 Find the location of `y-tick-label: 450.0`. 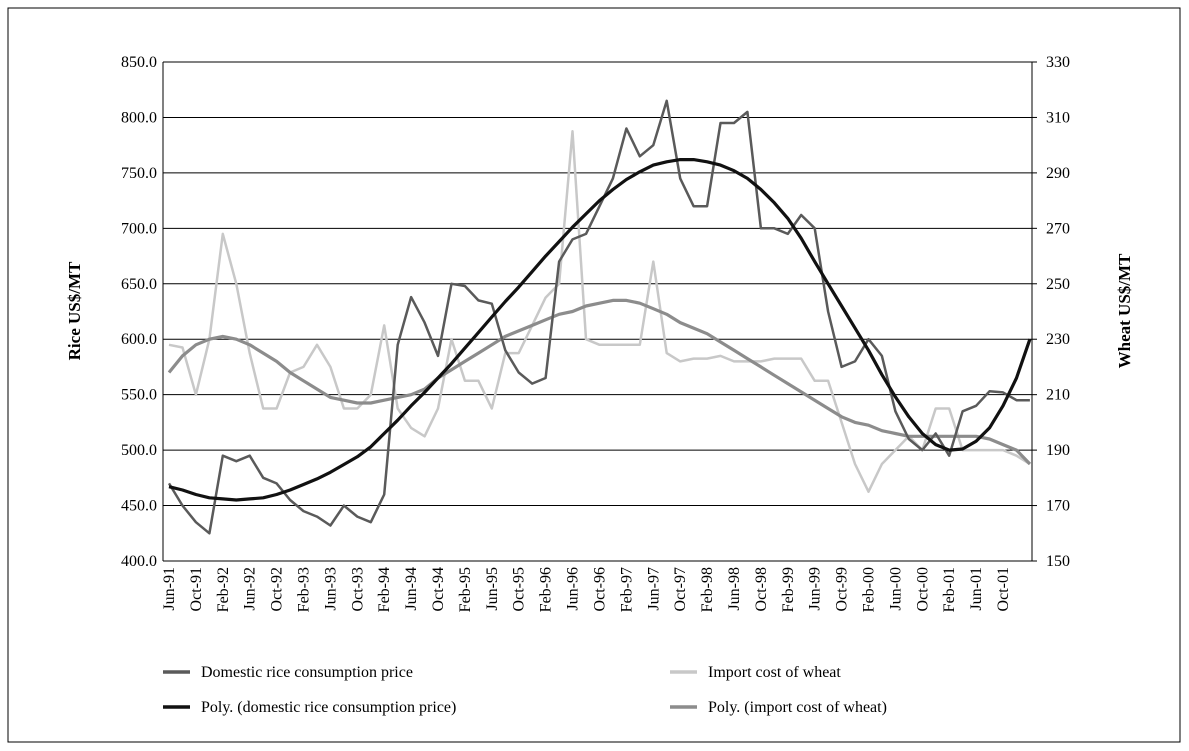

y-tick-label: 450.0 is located at coordinates (139, 506).